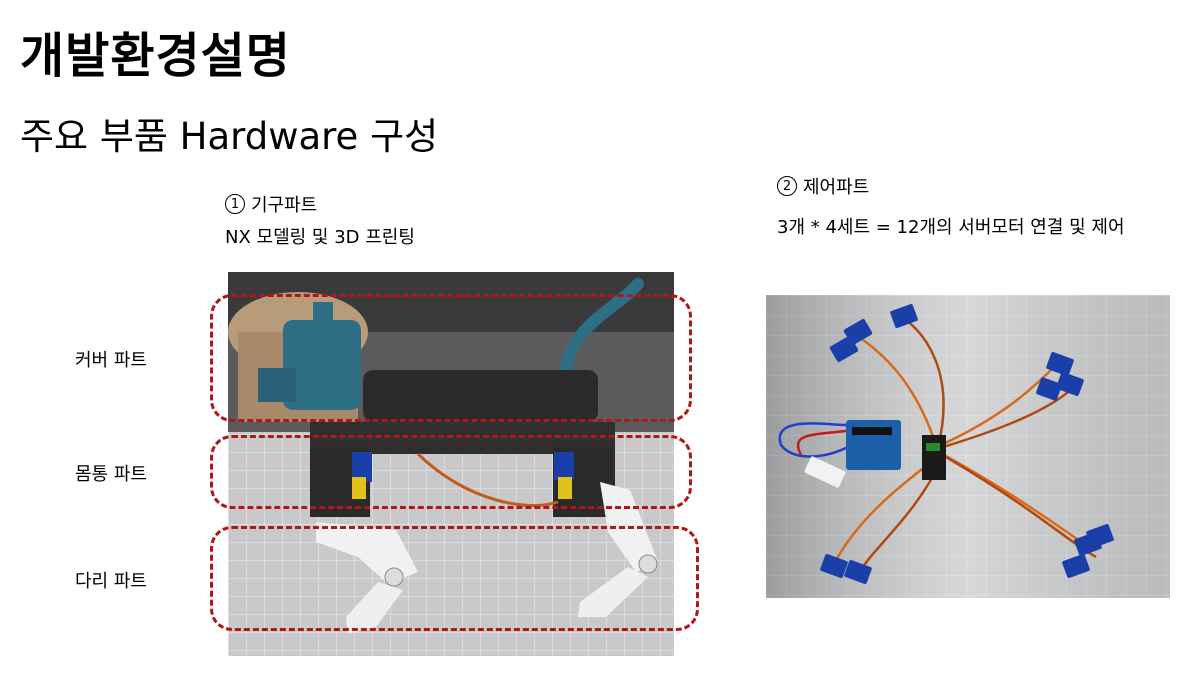 The width and height of the screenshot is (1204, 674). Describe the element at coordinates (111, 360) in the screenshot. I see `part-label-cover: 커버 파트` at that location.